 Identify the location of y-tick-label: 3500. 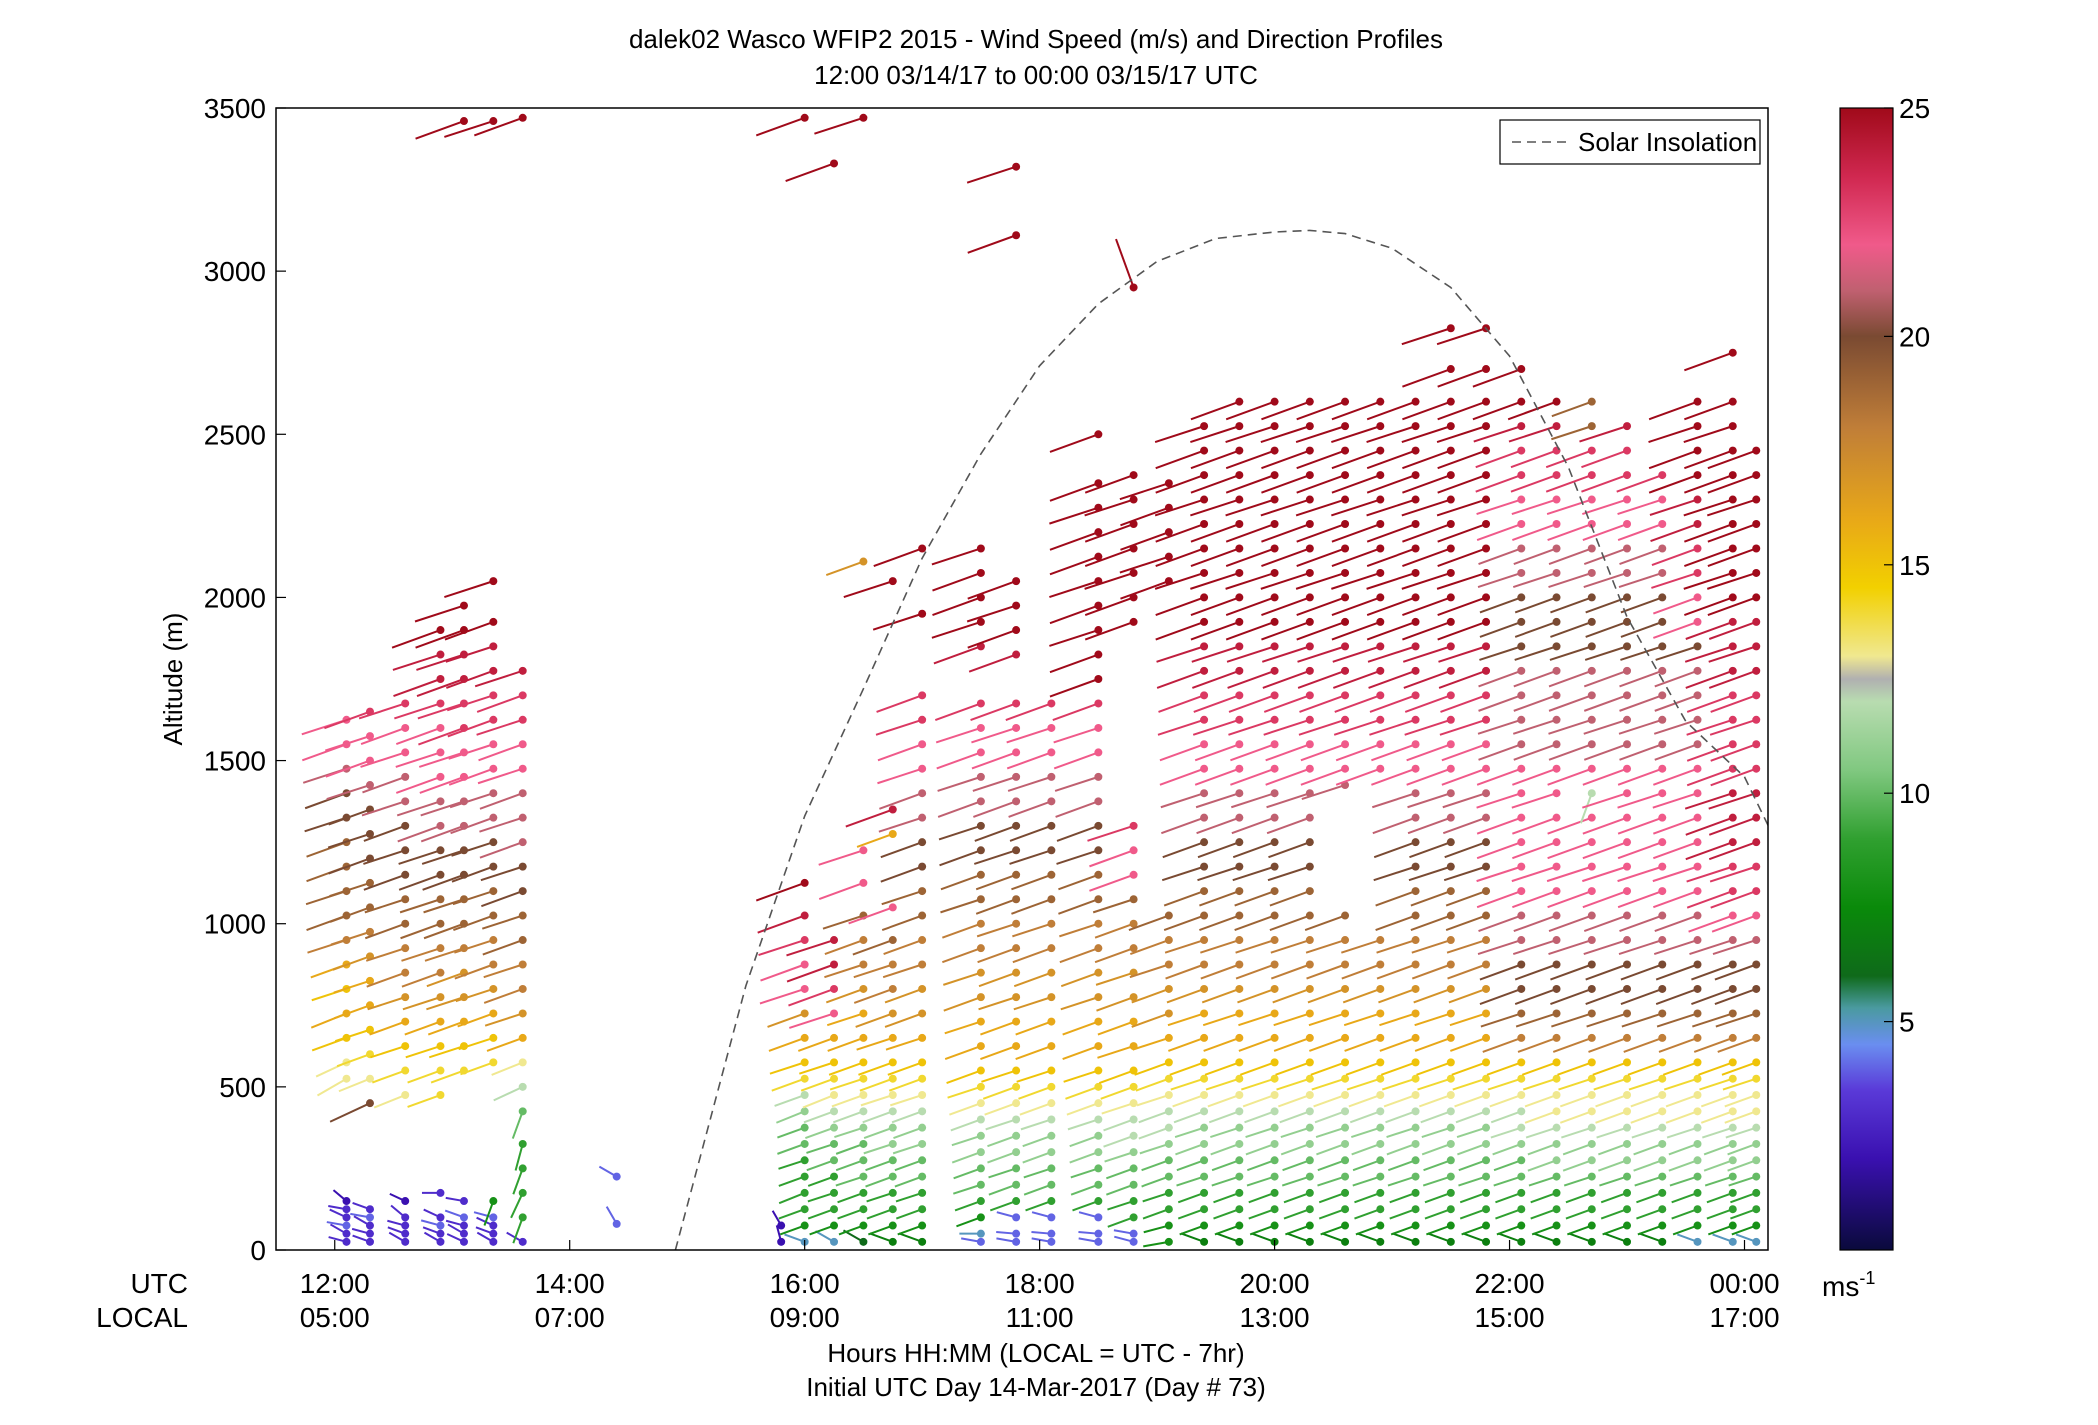
(235, 108).